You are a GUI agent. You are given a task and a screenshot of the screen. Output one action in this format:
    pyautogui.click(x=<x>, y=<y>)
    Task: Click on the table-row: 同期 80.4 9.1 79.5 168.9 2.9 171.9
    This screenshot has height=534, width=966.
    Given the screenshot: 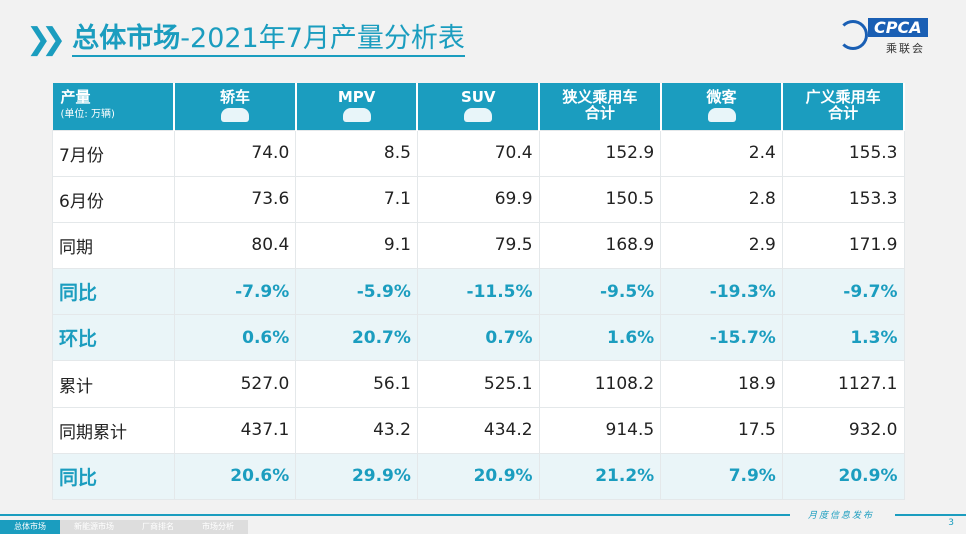 What is the action you would take?
    pyautogui.click(x=478, y=245)
    